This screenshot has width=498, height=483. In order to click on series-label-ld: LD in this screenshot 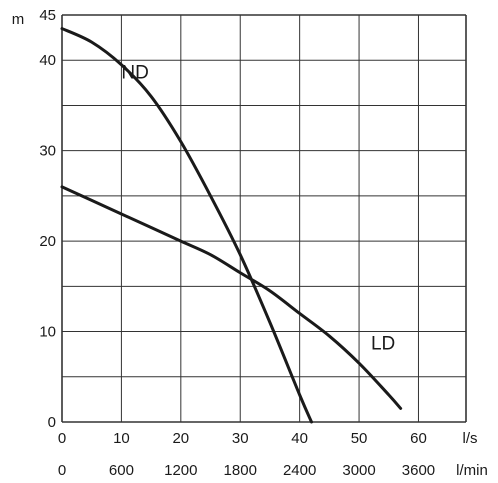, I will do `click(383, 344)`.